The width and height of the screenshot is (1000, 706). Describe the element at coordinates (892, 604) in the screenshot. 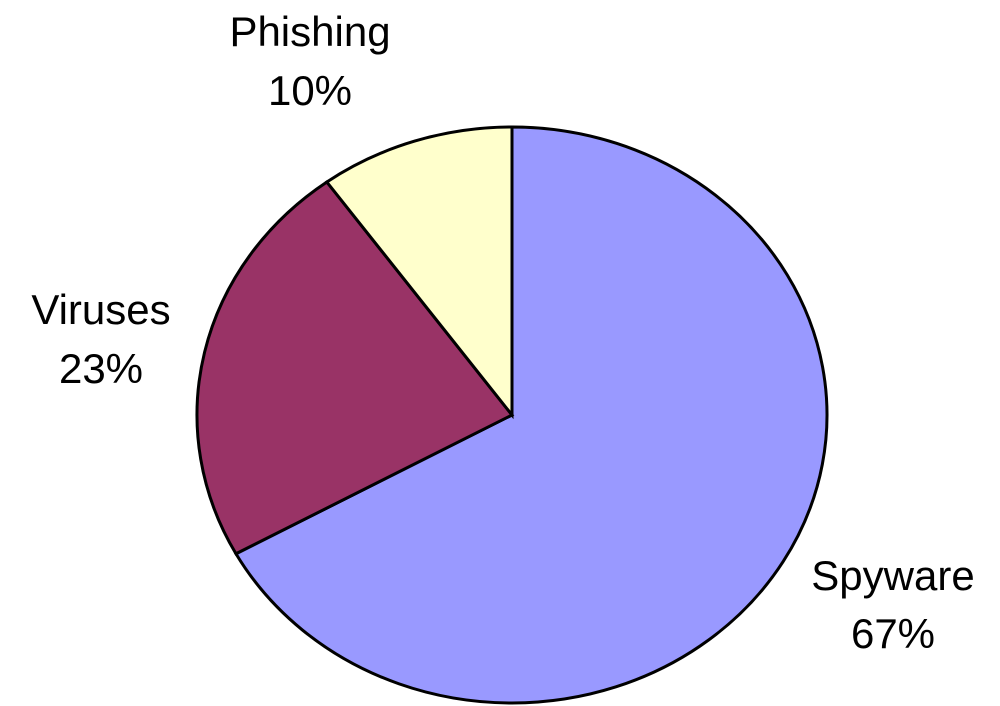

I see `label-spyware: Spyware 67%` at that location.